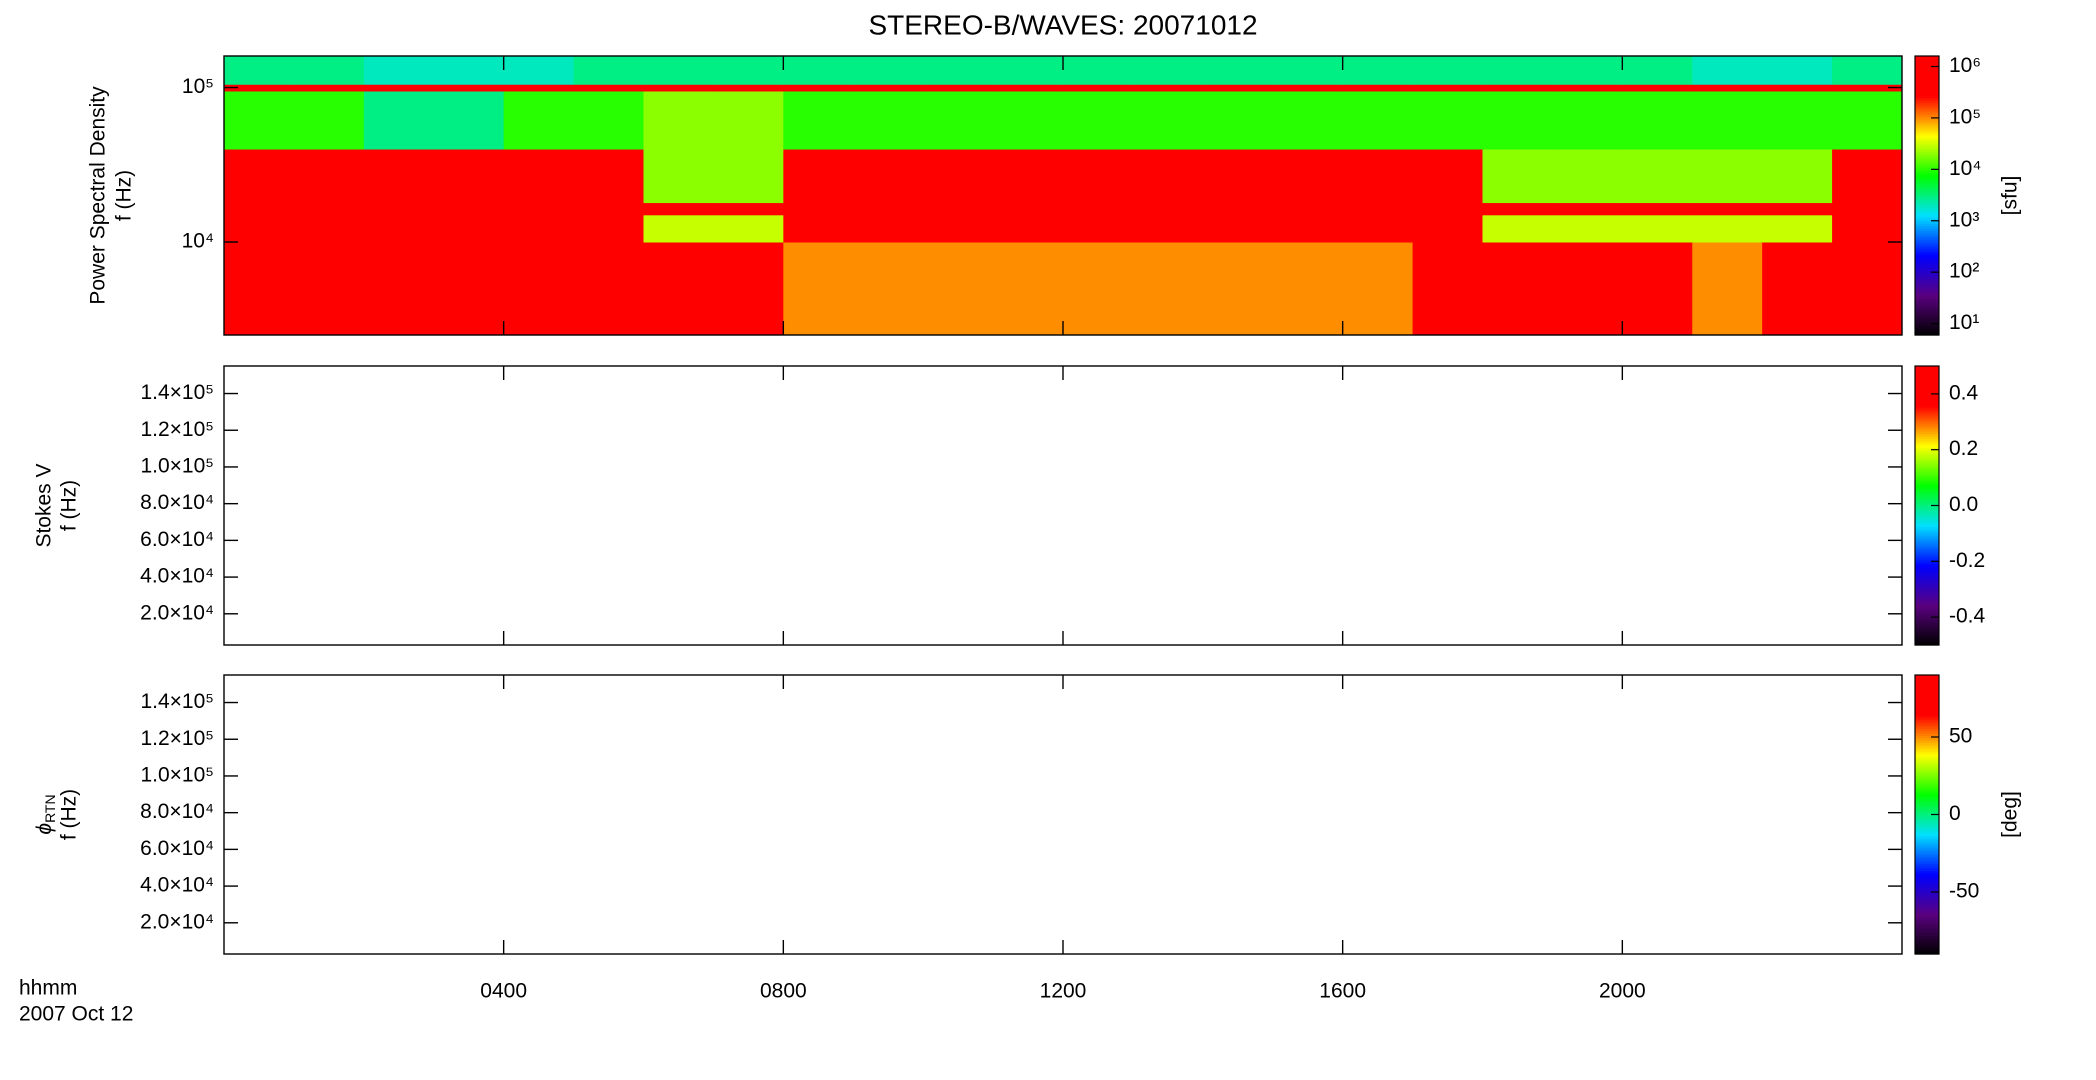 The image size is (2096, 1080). What do you see at coordinates (177, 429) in the screenshot?
I see `y-tick-label: 1.2×10⁵` at bounding box center [177, 429].